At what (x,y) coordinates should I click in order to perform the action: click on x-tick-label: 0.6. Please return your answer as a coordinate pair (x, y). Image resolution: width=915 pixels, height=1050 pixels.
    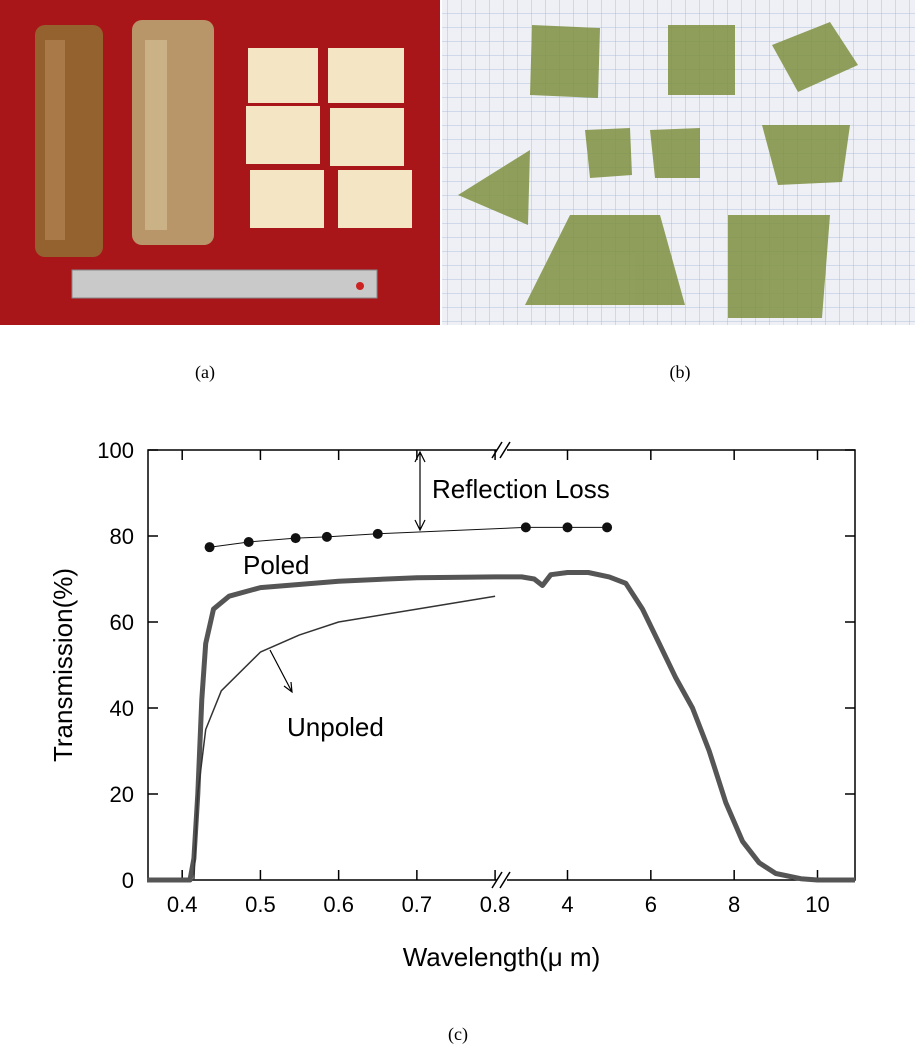
    Looking at the image, I should click on (338, 904).